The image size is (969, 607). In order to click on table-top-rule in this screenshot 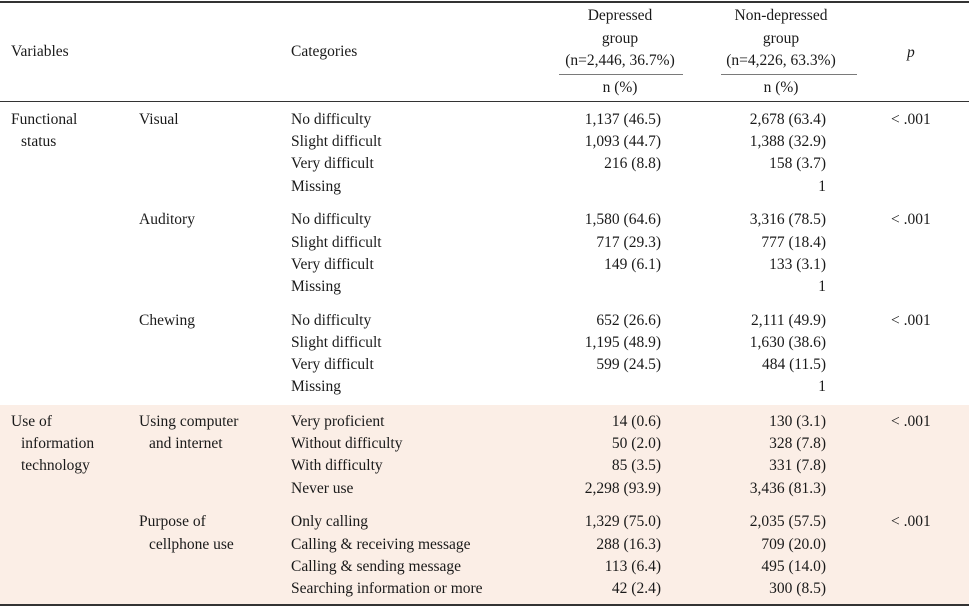, I will do `click(484, 2)`.